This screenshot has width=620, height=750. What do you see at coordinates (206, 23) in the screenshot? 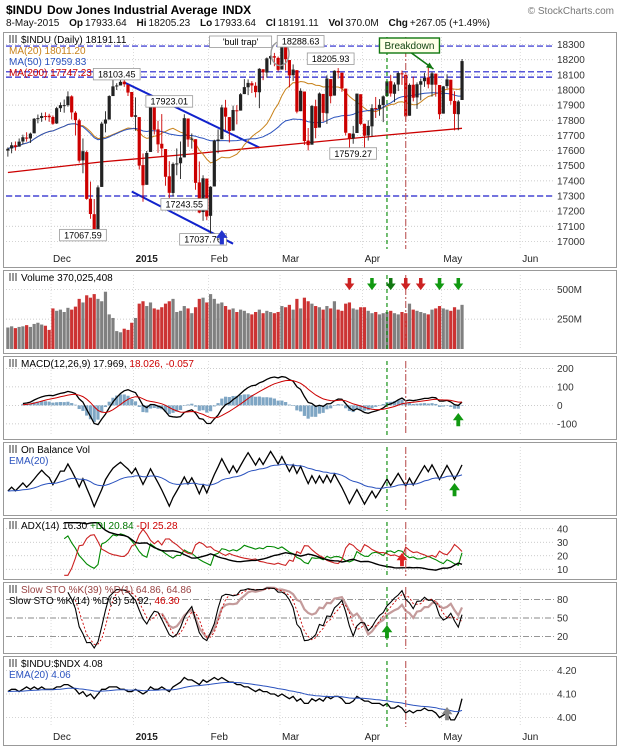
I see `low-label: Lo` at bounding box center [206, 23].